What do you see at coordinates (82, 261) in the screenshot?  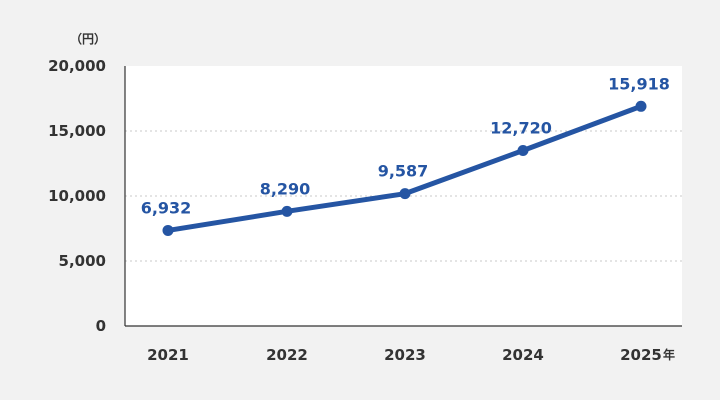 I see `y-tick-label: 5,000` at bounding box center [82, 261].